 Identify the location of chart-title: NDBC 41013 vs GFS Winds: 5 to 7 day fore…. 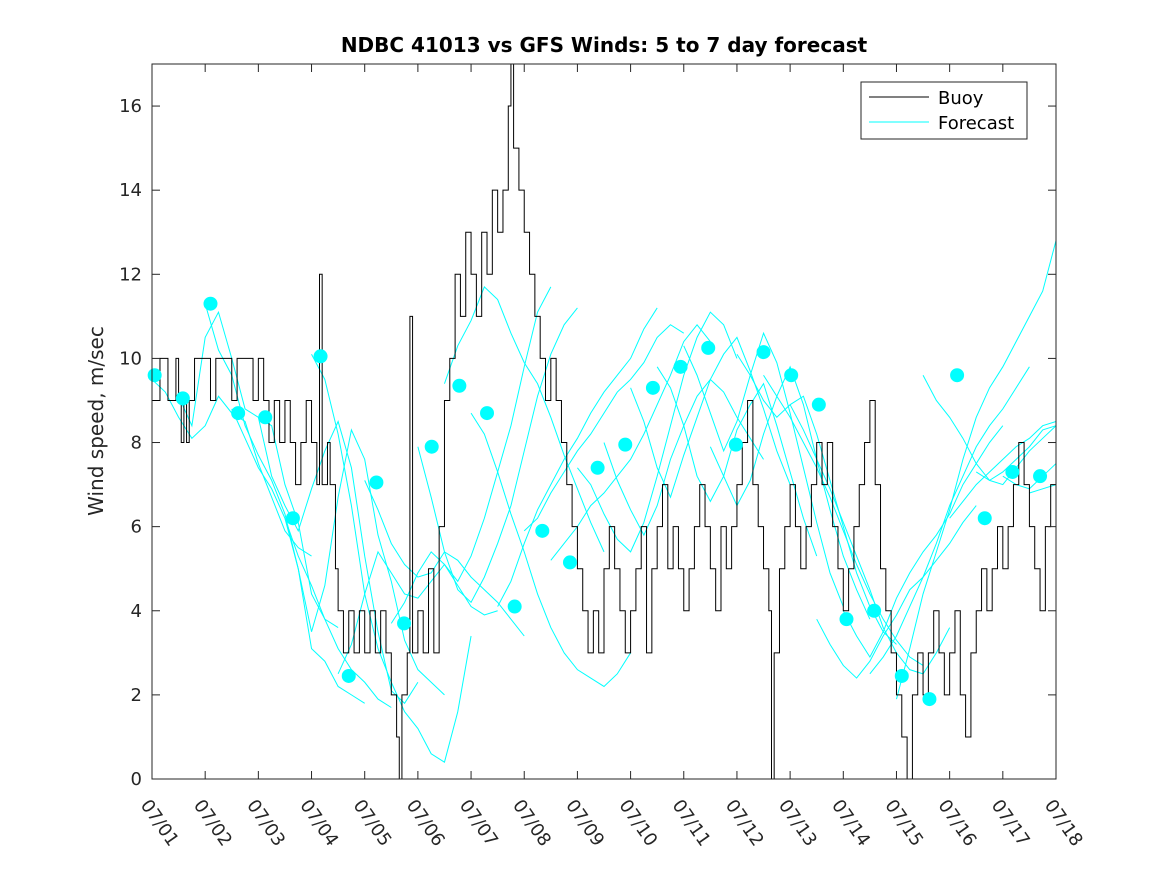
(604, 45).